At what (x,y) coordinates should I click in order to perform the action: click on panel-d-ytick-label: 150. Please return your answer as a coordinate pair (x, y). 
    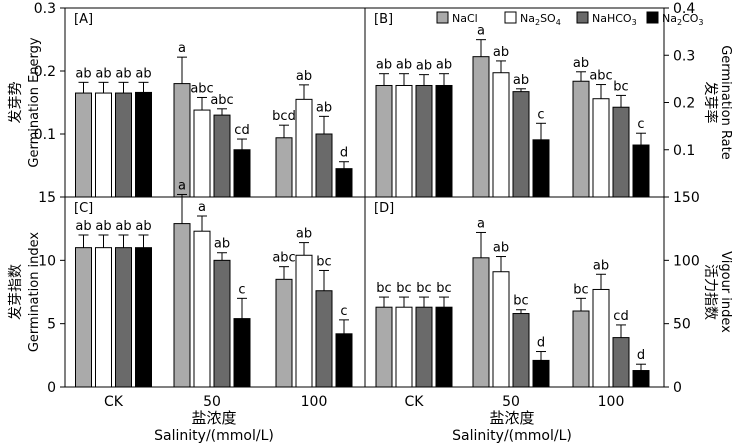
    Looking at the image, I should click on (686, 198).